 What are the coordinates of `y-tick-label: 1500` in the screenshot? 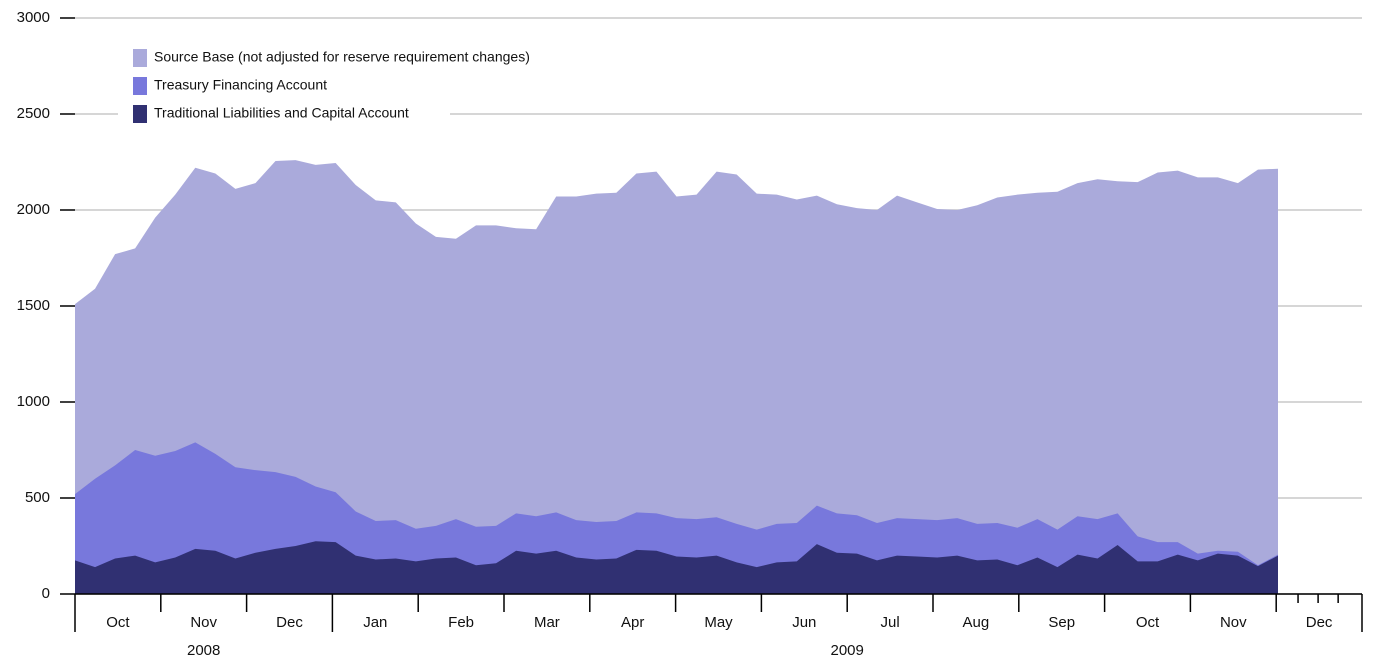 It's located at (33, 305).